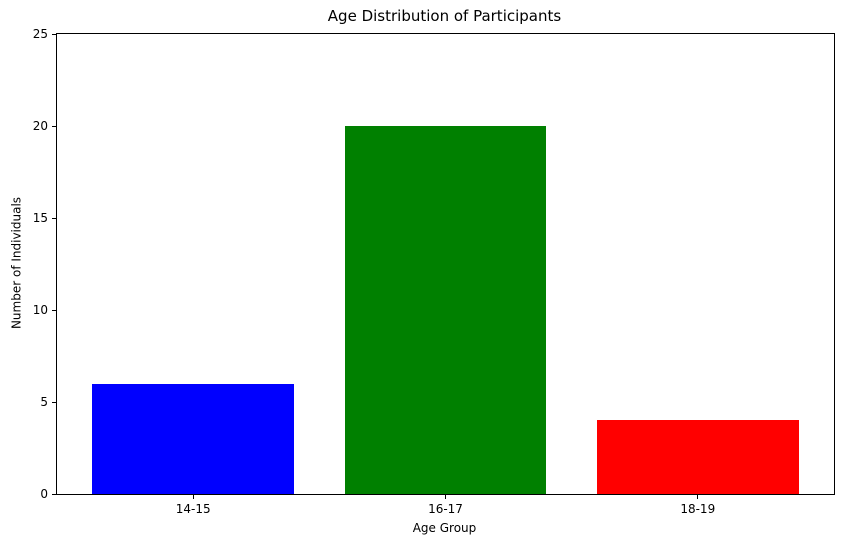  What do you see at coordinates (445, 509) in the screenshot?
I see `x-tick-label: 16-17` at bounding box center [445, 509].